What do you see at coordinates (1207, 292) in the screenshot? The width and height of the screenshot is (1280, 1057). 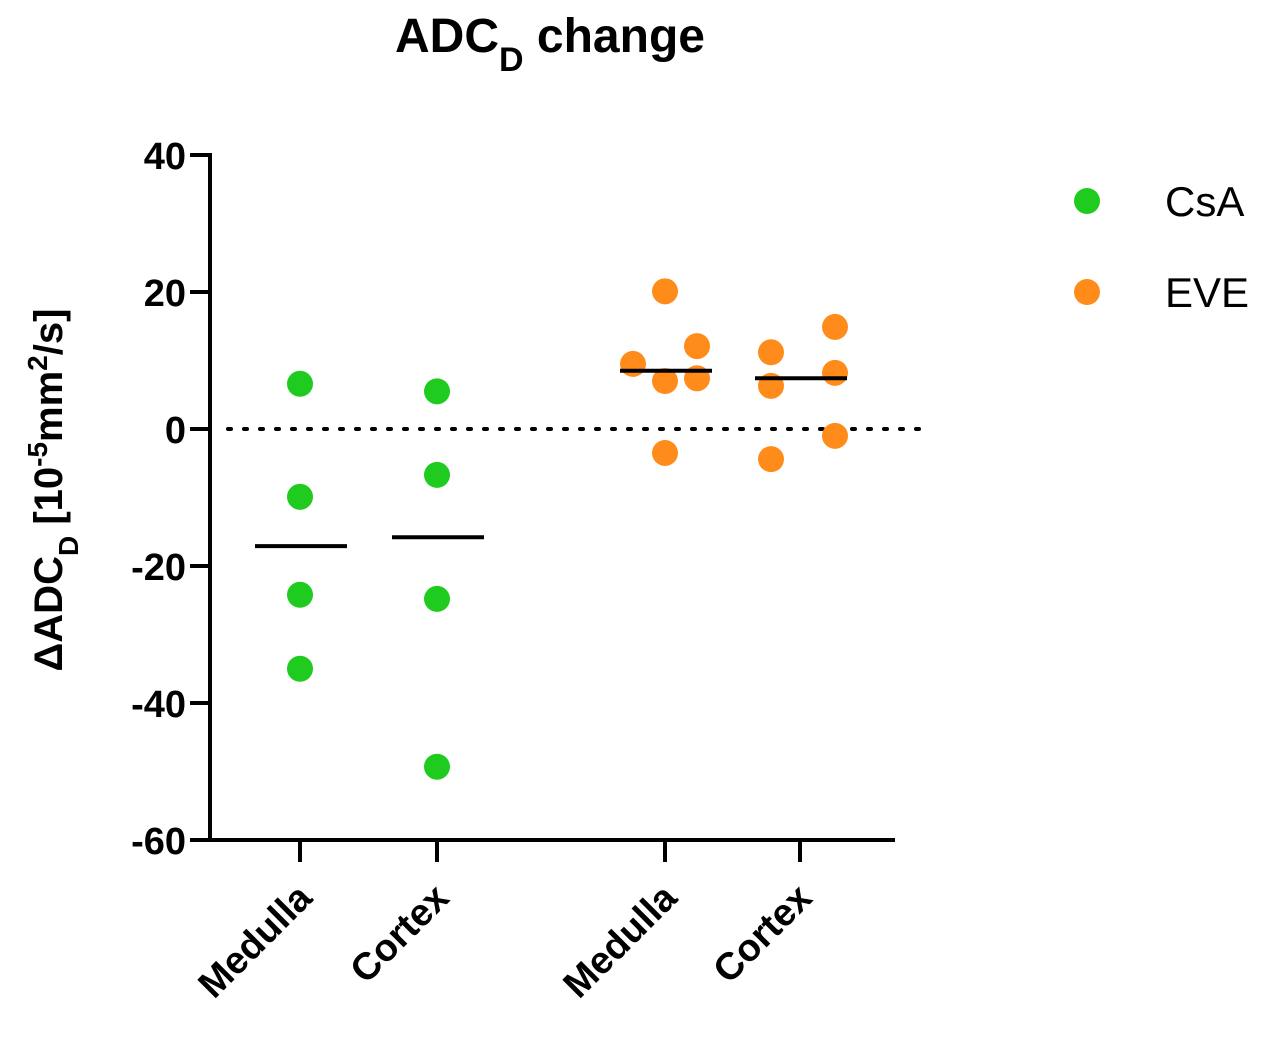 I see `legend-label: EVE` at bounding box center [1207, 292].